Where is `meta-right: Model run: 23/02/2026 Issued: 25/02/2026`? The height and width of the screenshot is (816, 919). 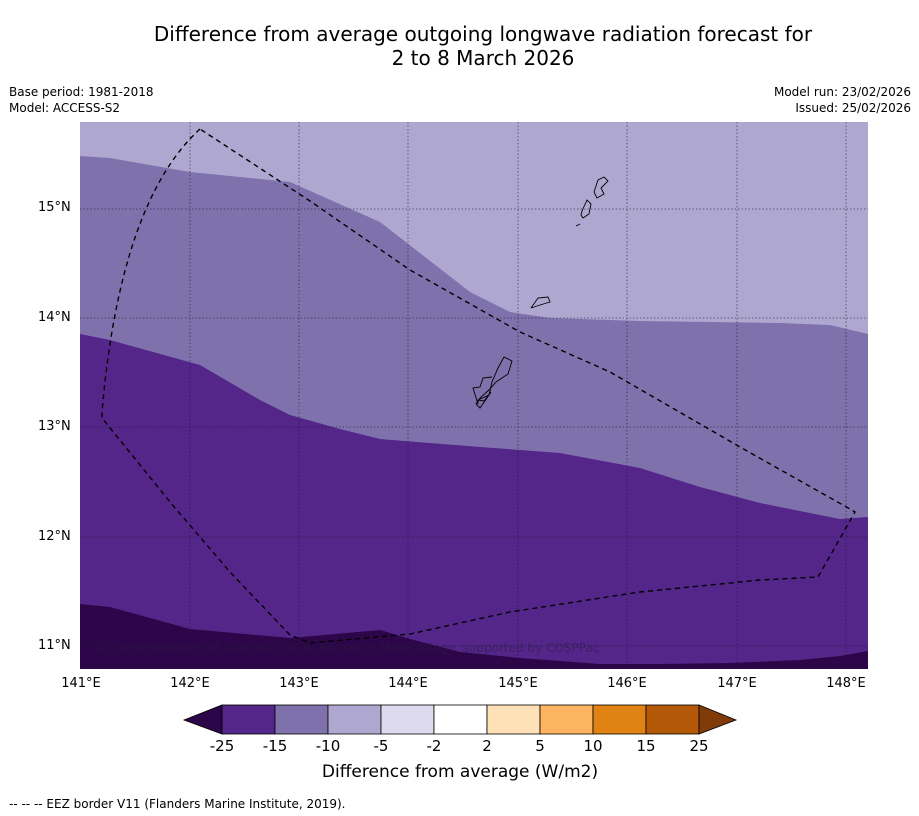 meta-right: Model run: 23/02/2026 Issued: 25/02/2026 is located at coordinates (842, 100).